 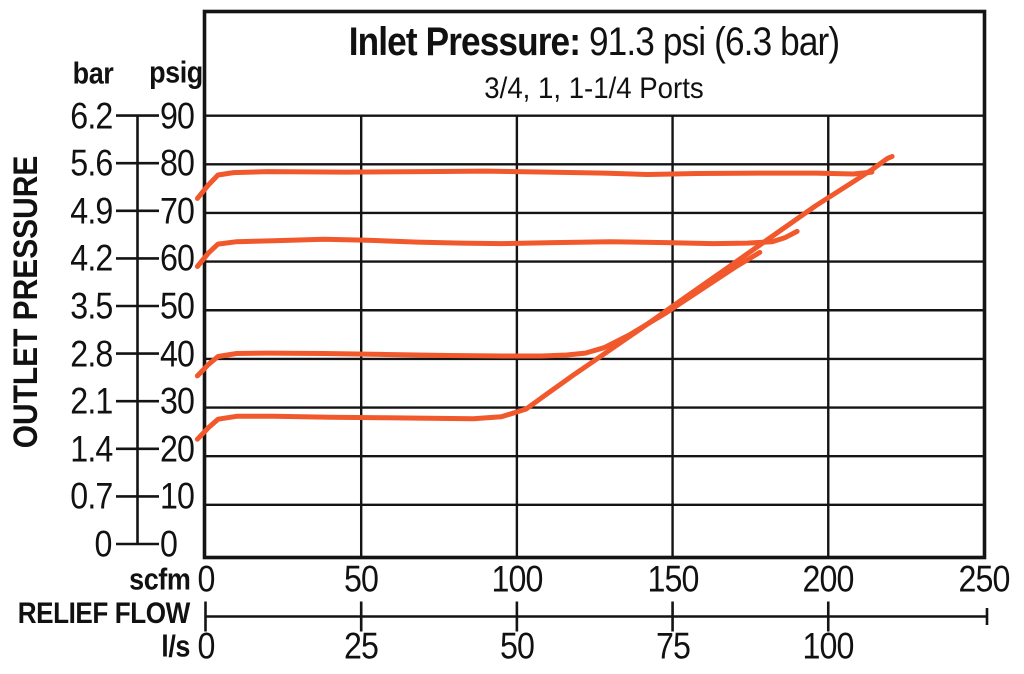 What do you see at coordinates (93, 73) in the screenshot?
I see `y-unit-bar-label: bar` at bounding box center [93, 73].